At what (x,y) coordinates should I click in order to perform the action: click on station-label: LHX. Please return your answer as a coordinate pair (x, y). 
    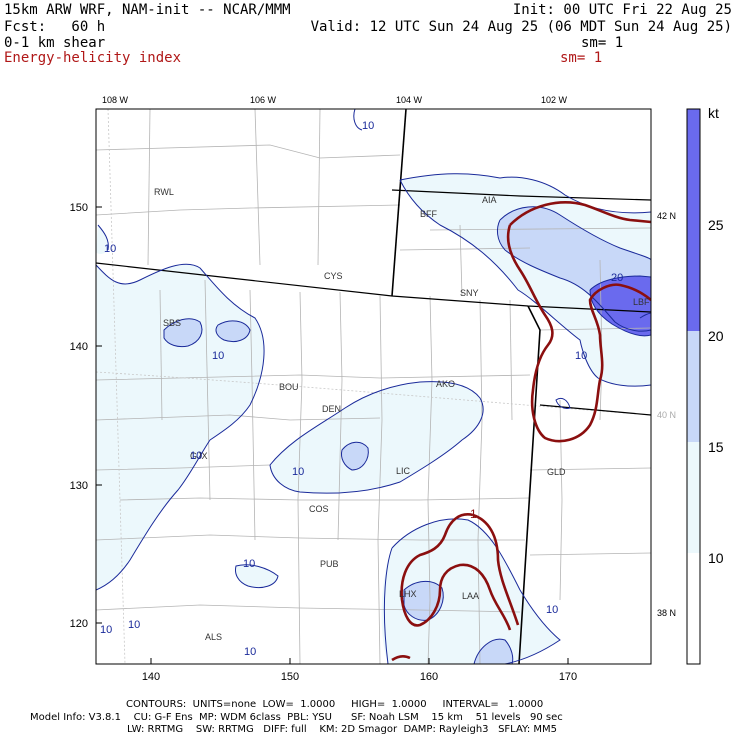
    Looking at the image, I should click on (408, 594).